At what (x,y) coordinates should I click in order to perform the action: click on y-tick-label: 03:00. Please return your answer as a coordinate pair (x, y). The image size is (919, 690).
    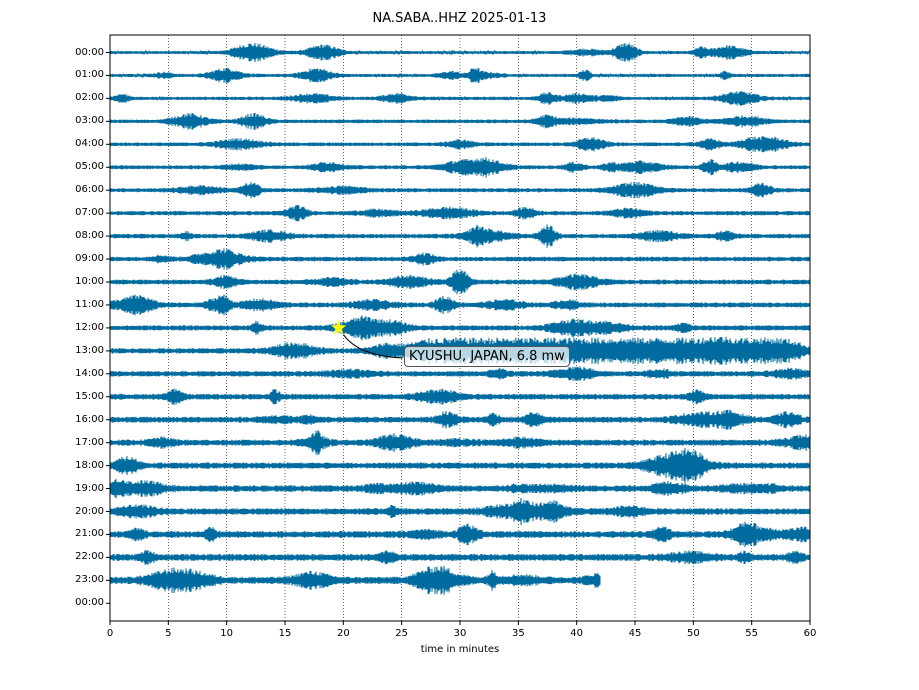
    Looking at the image, I should click on (89, 121).